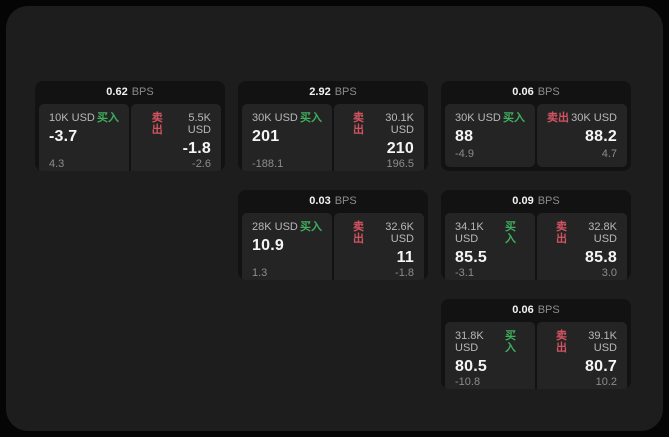 The width and height of the screenshot is (669, 437). I want to click on buy-delta: 4.3, so click(57, 164).